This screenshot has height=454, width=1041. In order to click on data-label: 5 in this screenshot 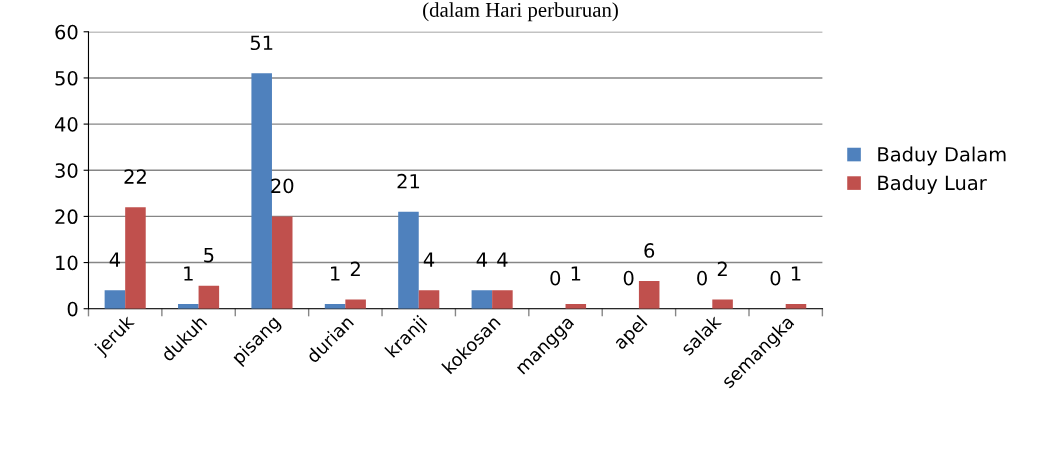, I will do `click(209, 255)`.